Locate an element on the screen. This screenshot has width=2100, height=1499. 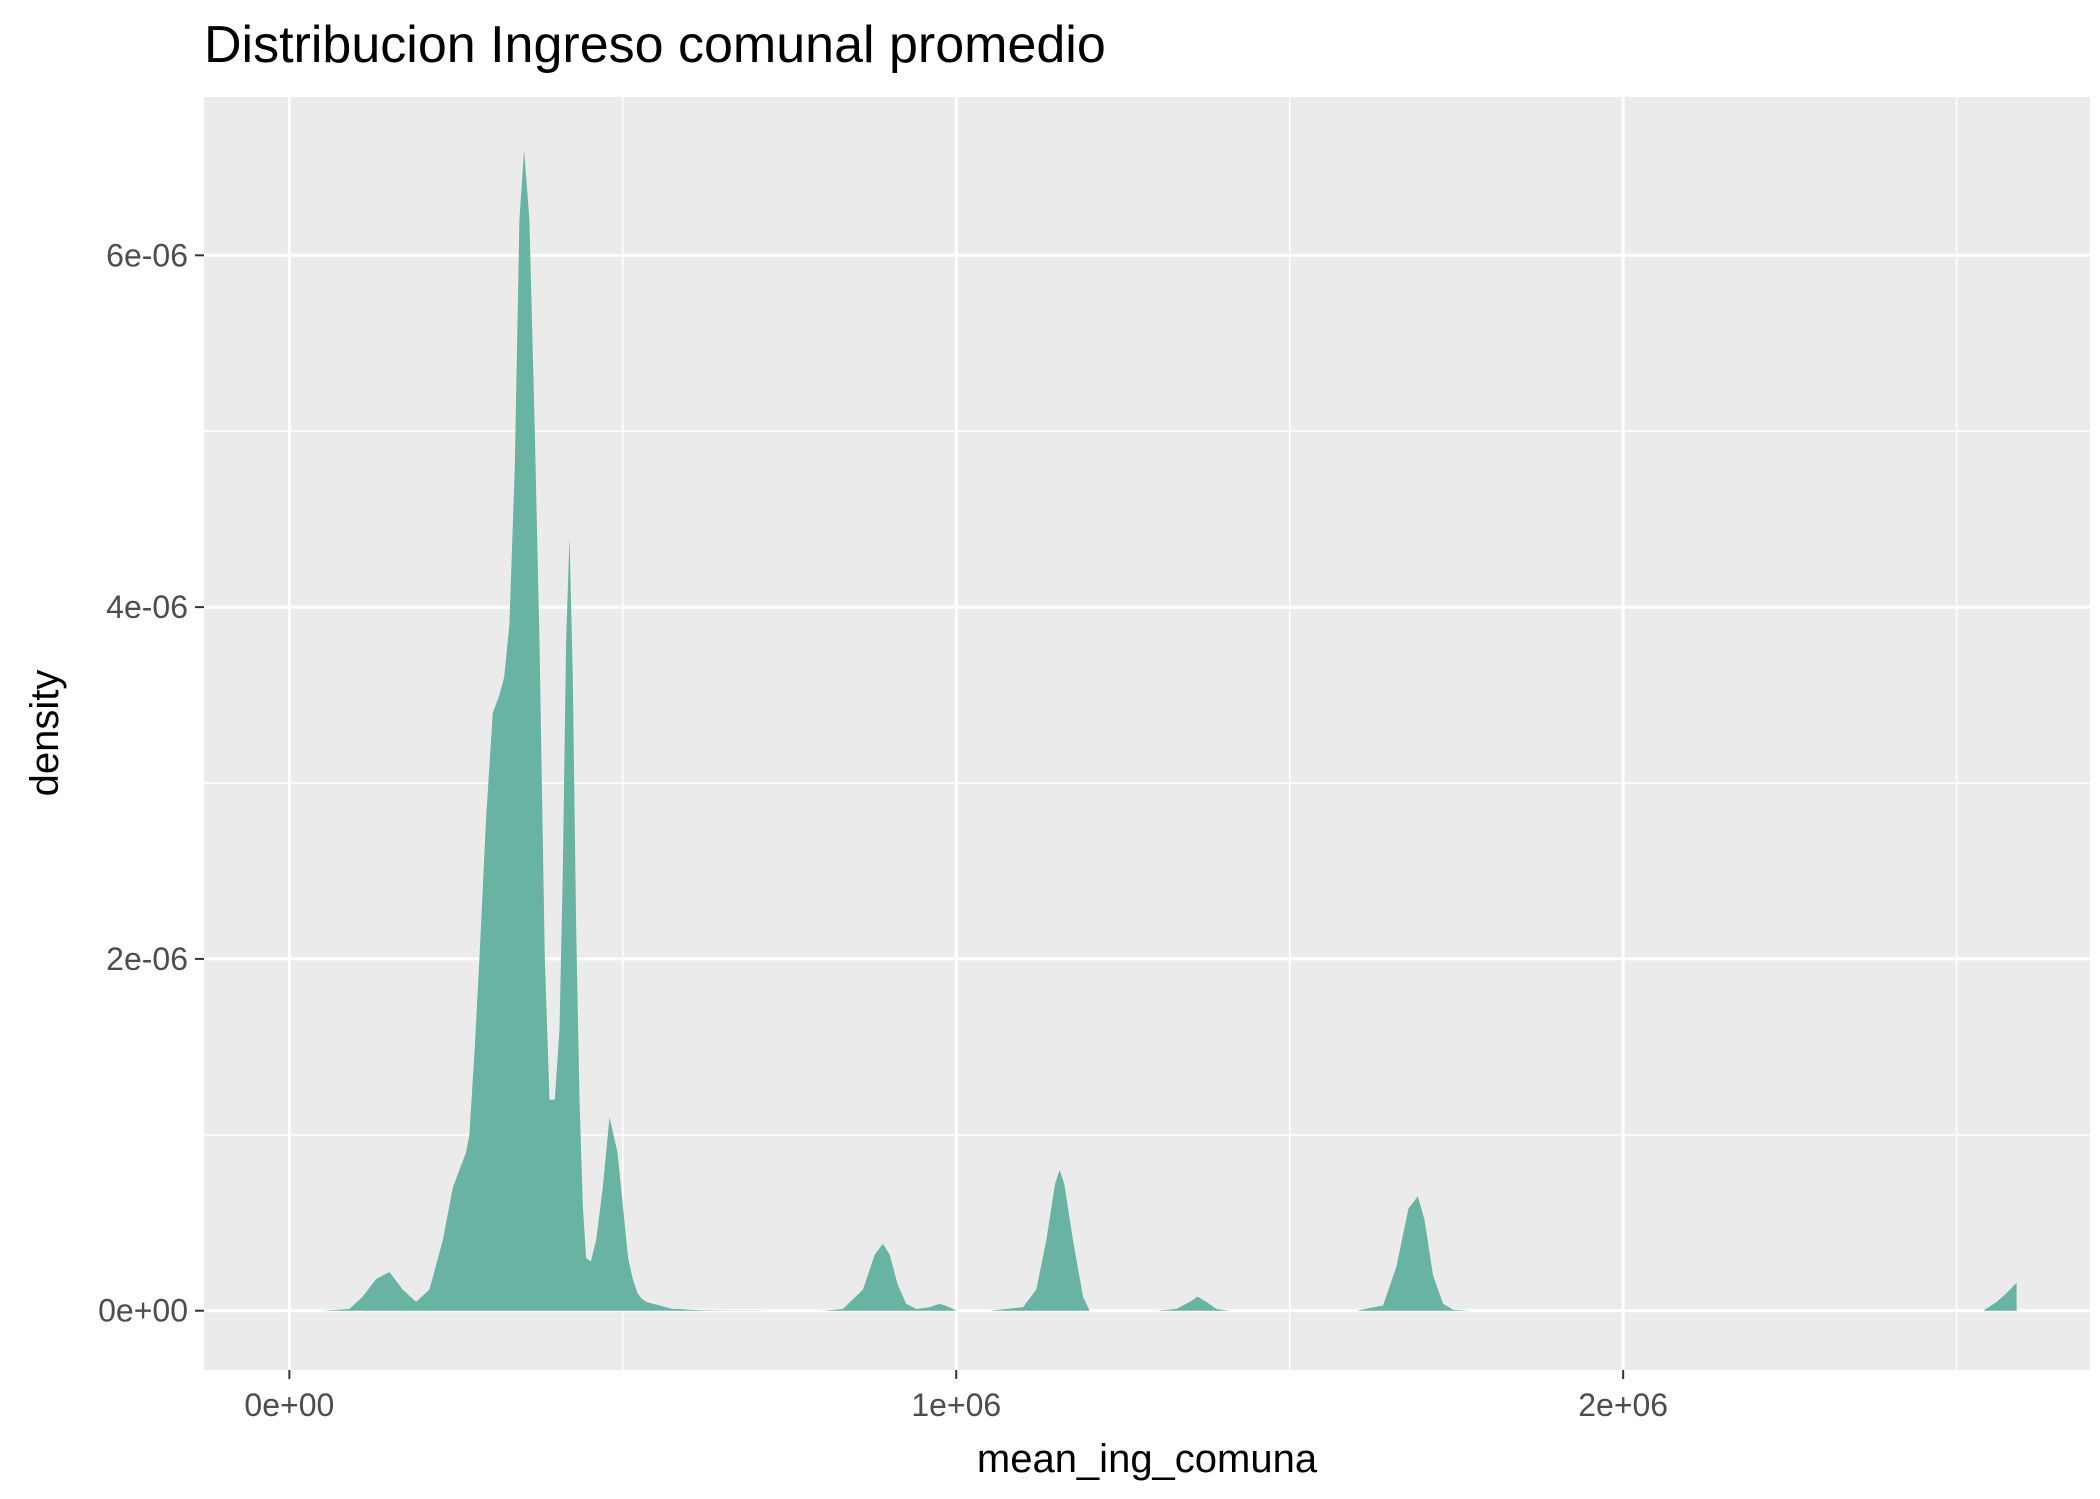
y-tick-label: 4e-06 is located at coordinates (147, 607).